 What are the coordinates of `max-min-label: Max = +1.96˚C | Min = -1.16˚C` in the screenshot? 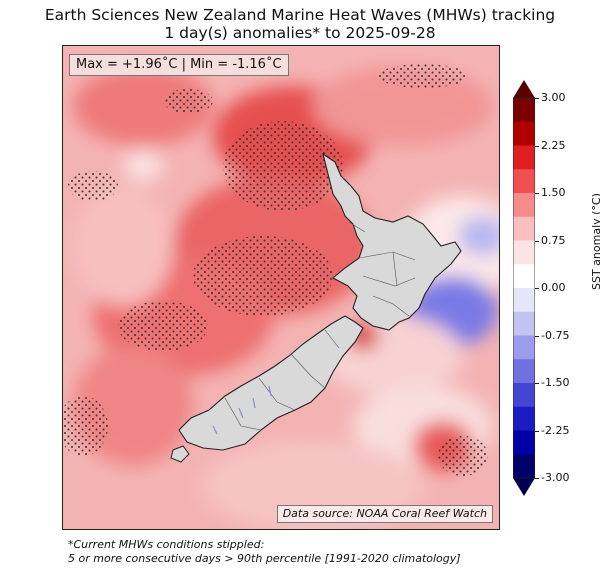 It's located at (179, 65).